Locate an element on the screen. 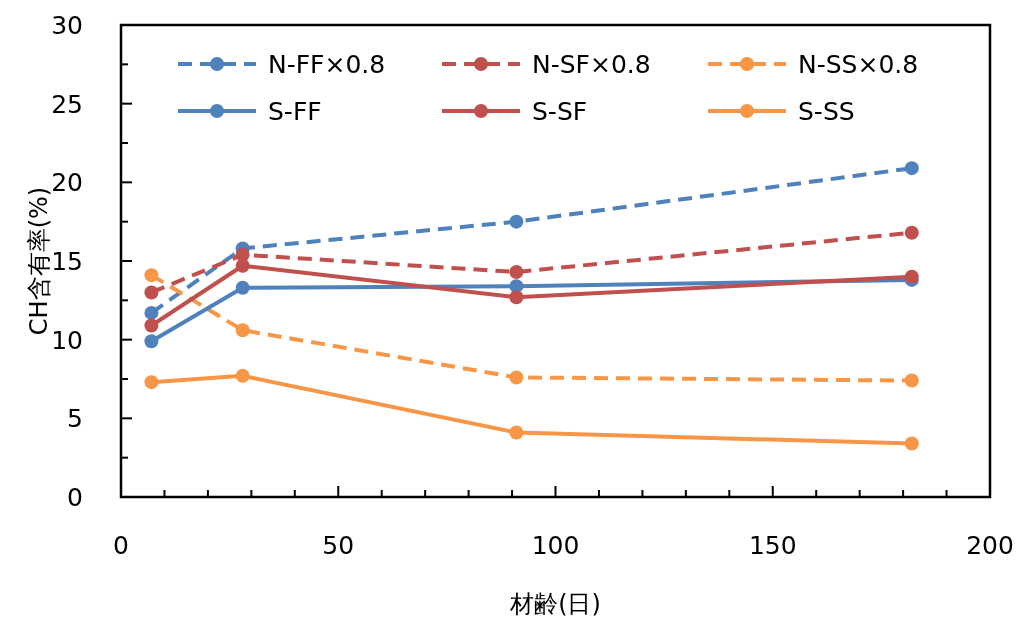 This screenshot has height=620, width=1025. y-tick-label: 30 is located at coordinates (67, 25).